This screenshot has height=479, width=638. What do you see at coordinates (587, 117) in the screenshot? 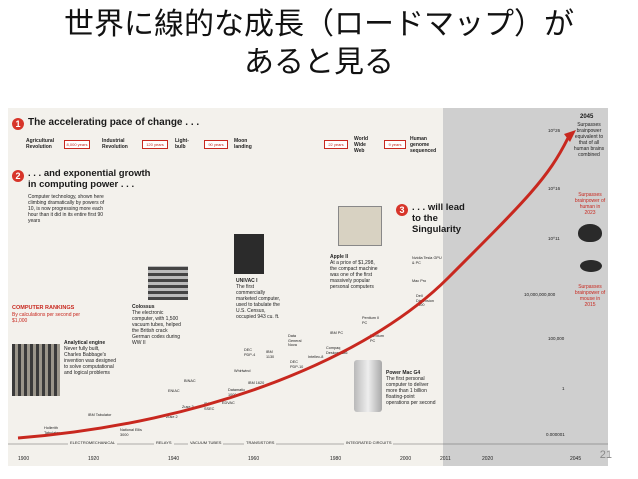
I see `year-2045-label: 2045` at bounding box center [587, 117].